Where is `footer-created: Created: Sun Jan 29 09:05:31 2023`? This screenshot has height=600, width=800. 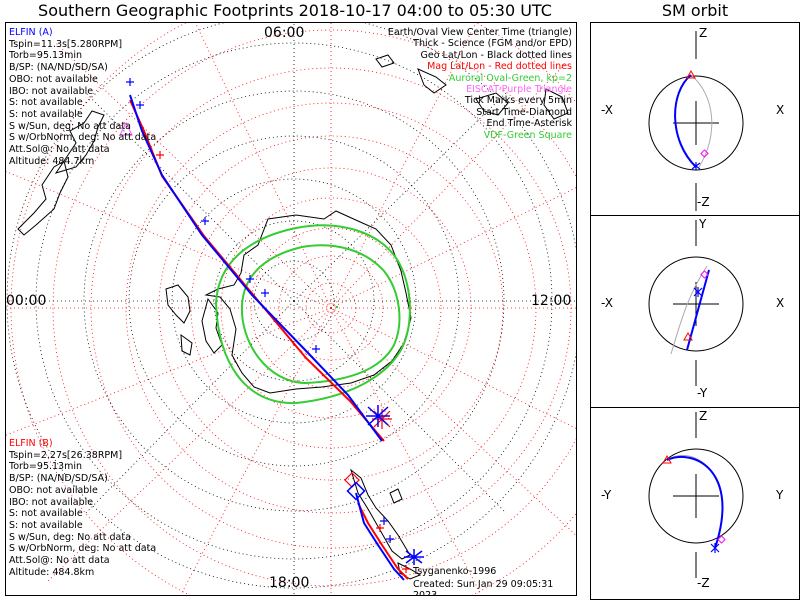
footer-created: Created: Sun Jan 29 09:05:31 2023 is located at coordinates (483, 587).